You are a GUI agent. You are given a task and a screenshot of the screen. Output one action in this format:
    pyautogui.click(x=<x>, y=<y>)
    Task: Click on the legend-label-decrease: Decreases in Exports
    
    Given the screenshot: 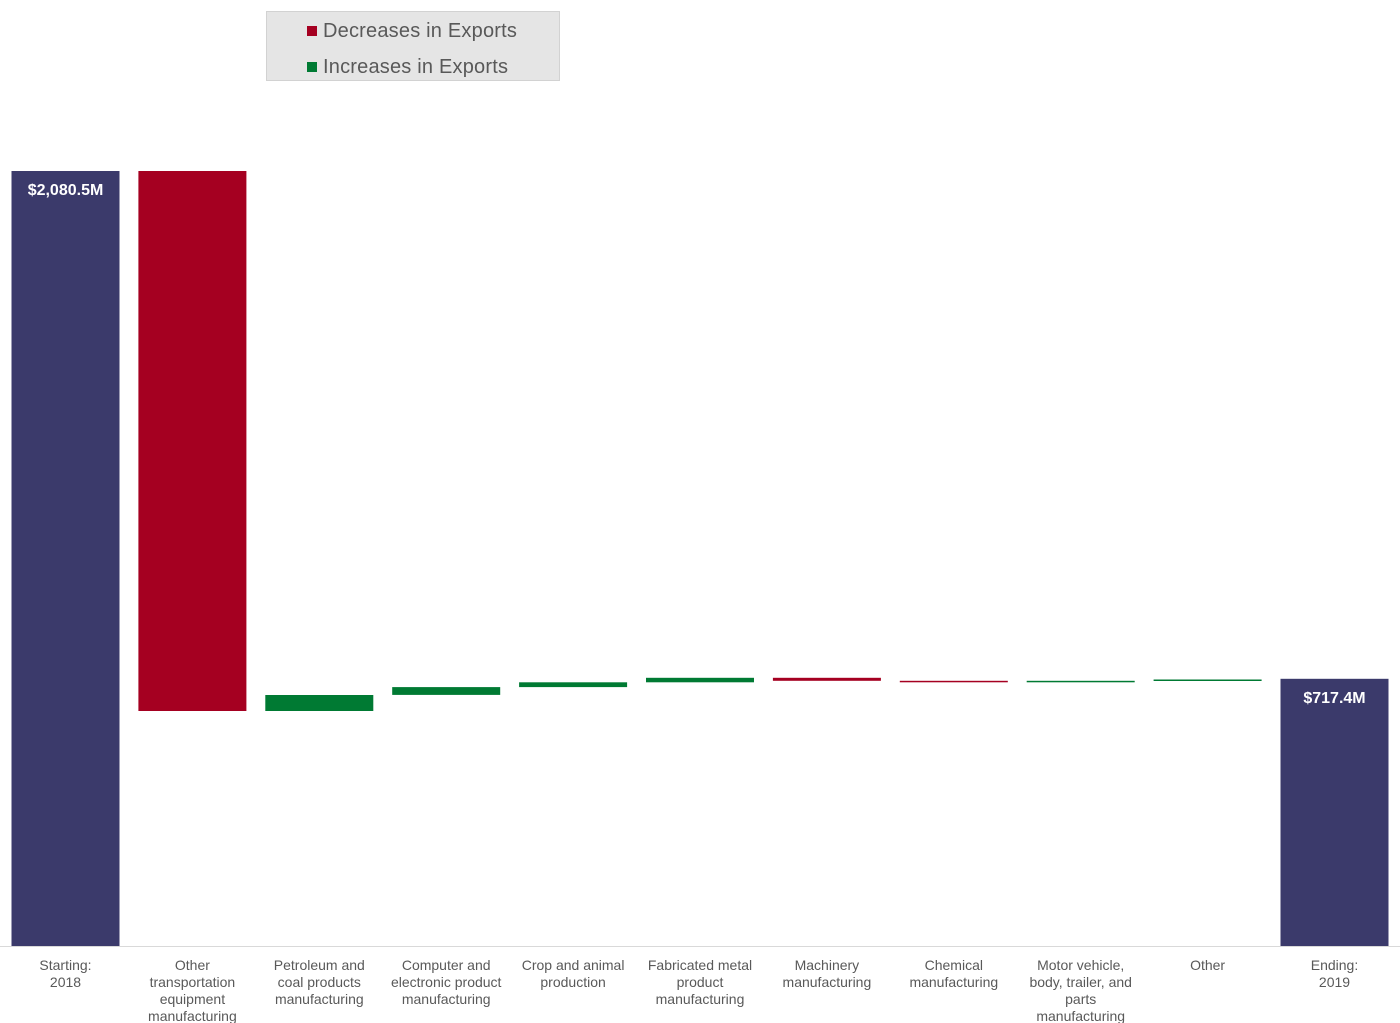 What is the action you would take?
    pyautogui.click(x=420, y=30)
    